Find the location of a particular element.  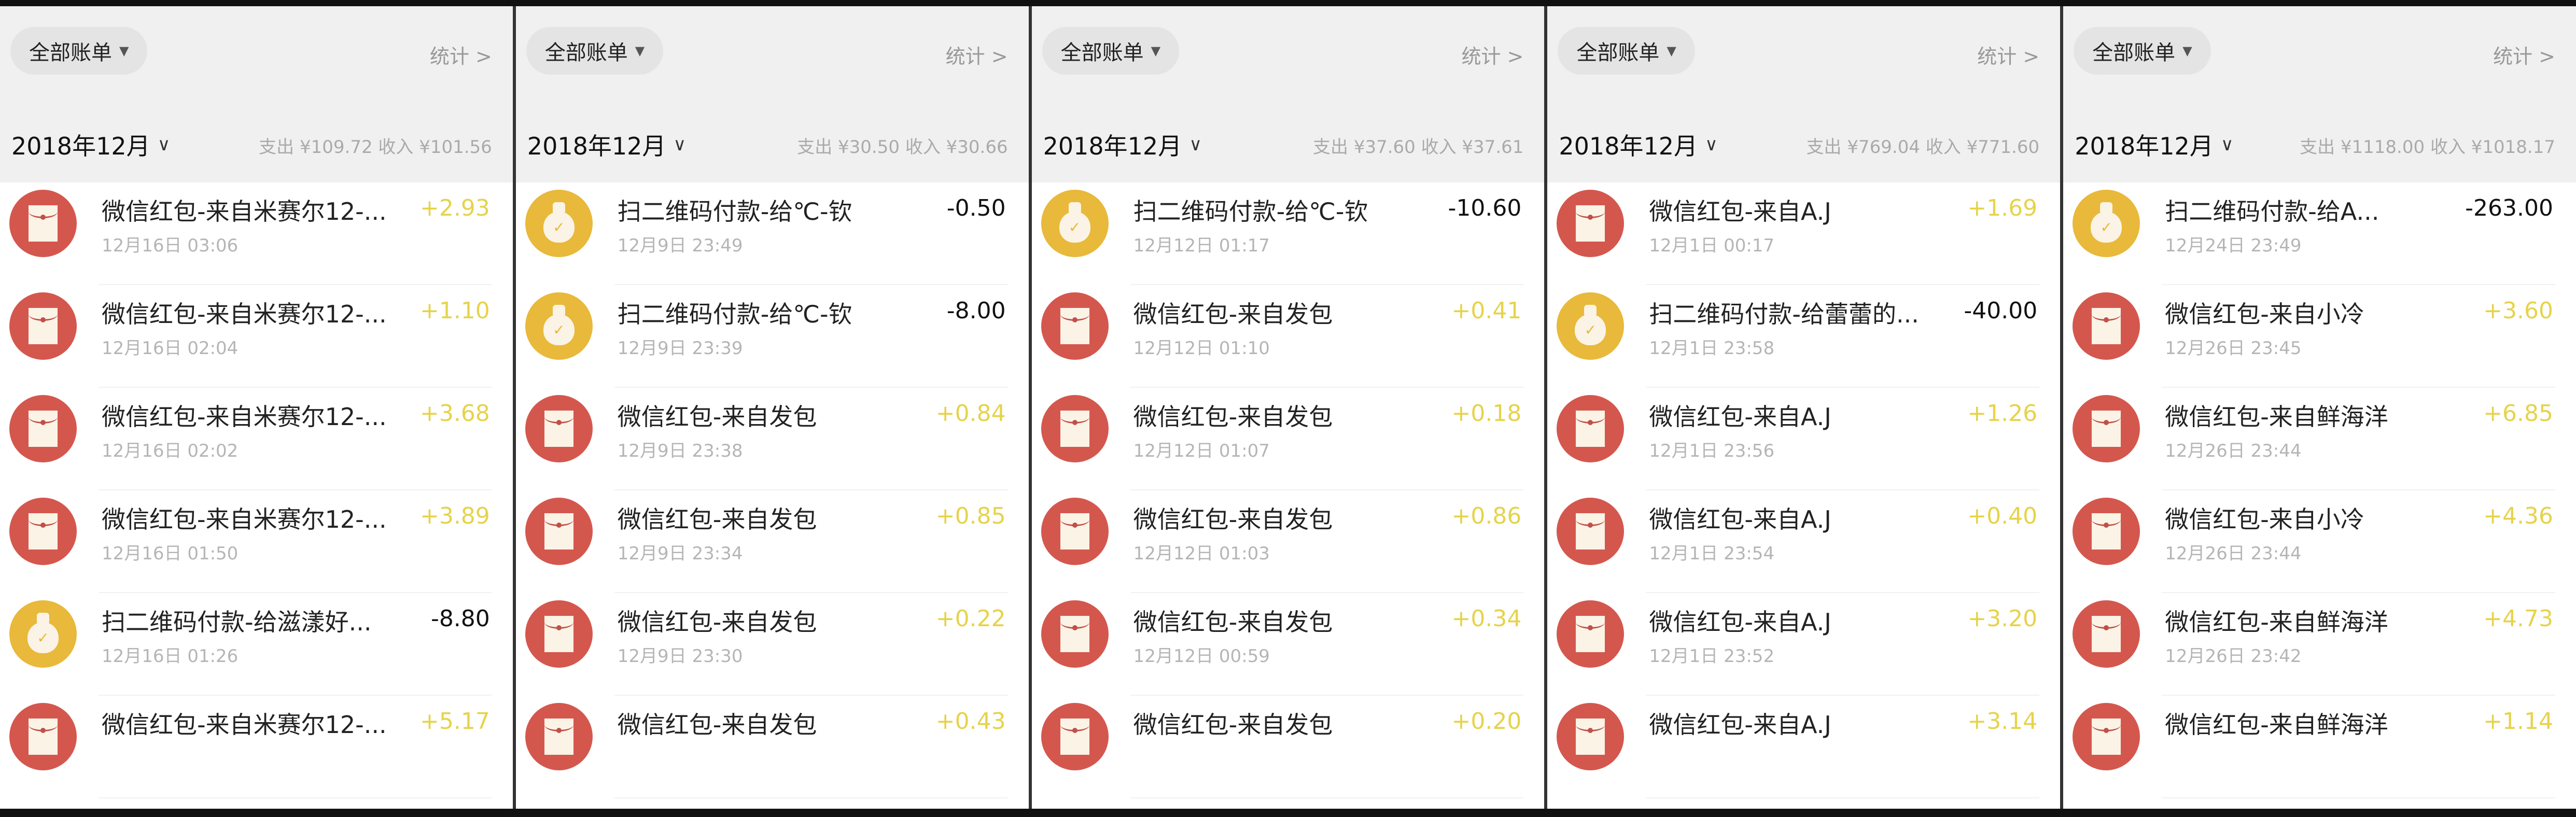

transaction-row: 微信红包-来自发包 12月12日 01:10 +0.41 is located at coordinates (1288, 336).